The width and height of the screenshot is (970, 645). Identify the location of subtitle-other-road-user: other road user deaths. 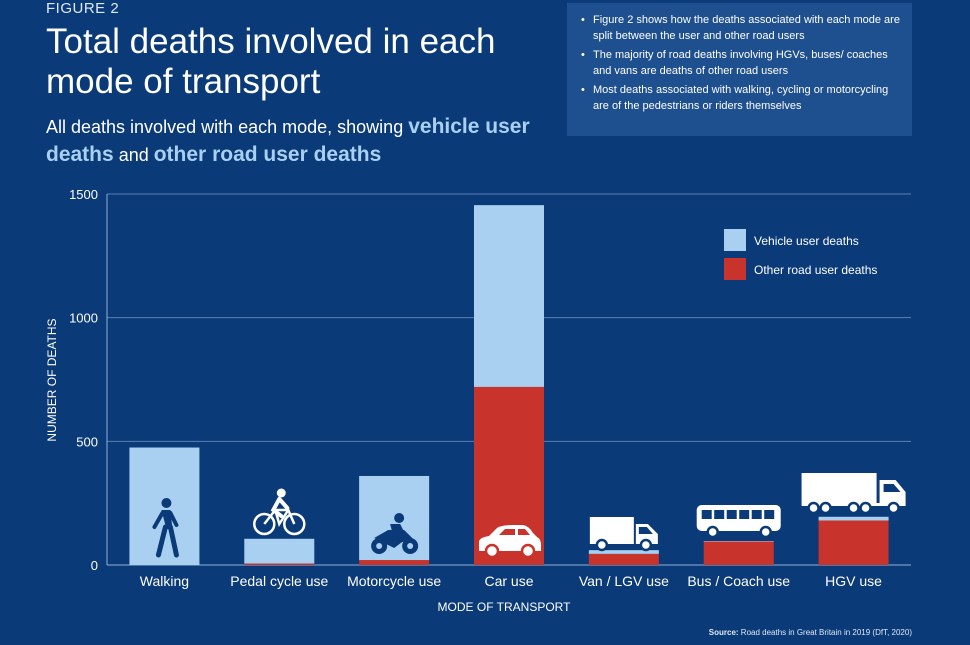
(267, 154).